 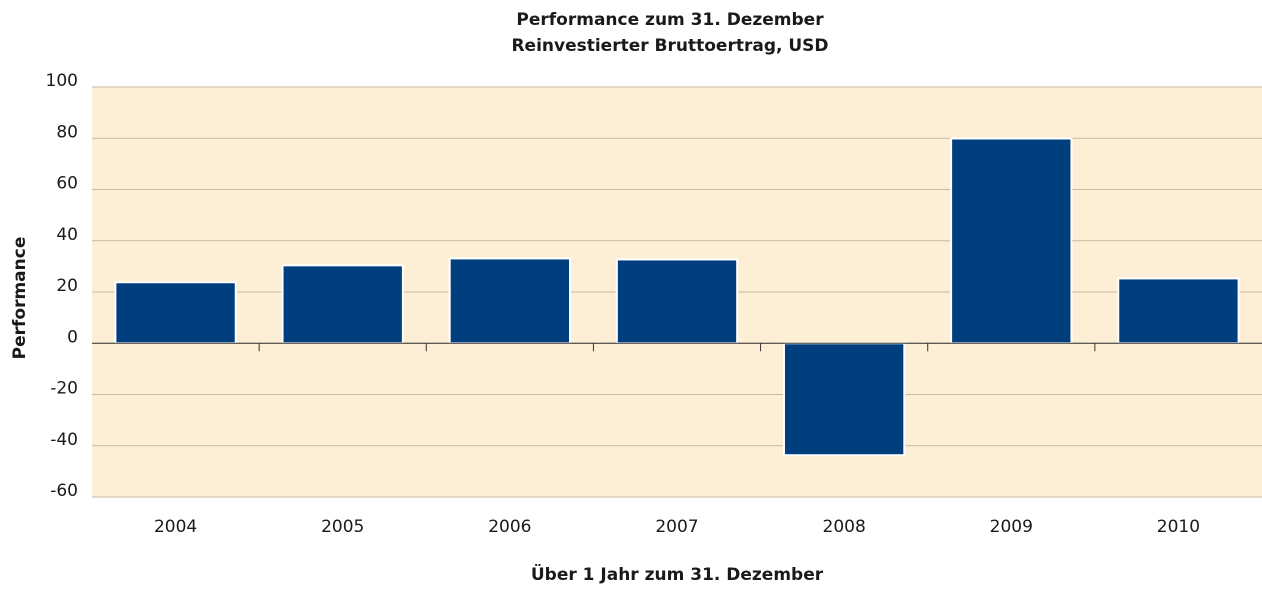 I want to click on chart-subtitle: Reinvestierter Bruttoertrag, USD, so click(x=669, y=46).